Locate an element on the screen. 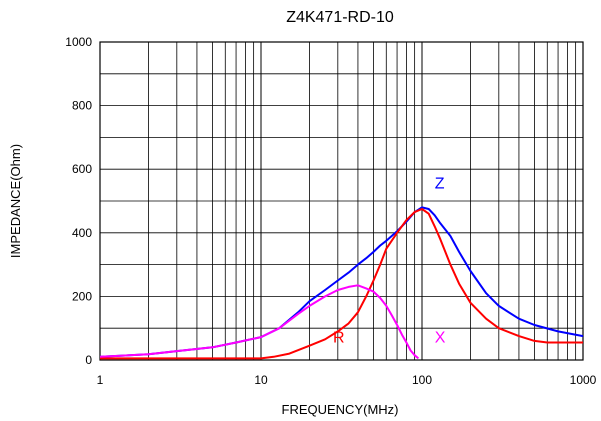 Image resolution: width=601 pixels, height=421 pixels. chart-title: Z4K471-RD-10 is located at coordinates (340, 17).